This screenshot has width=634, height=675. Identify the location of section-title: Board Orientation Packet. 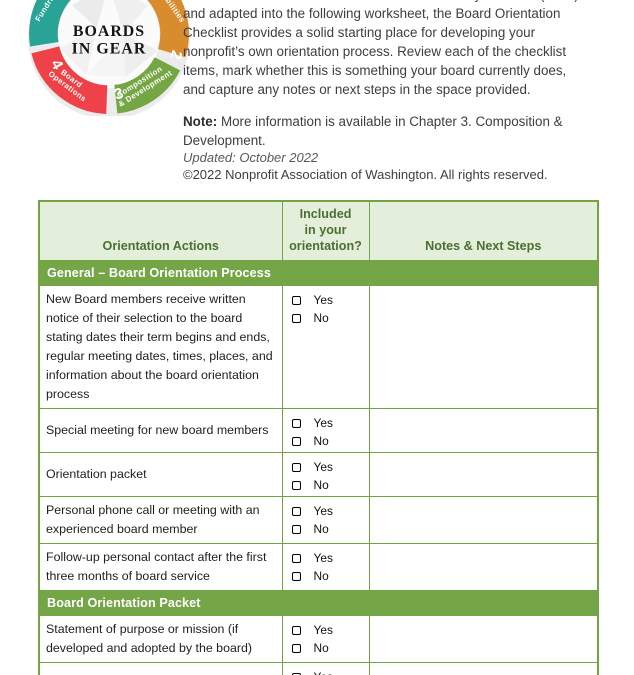
(318, 603).